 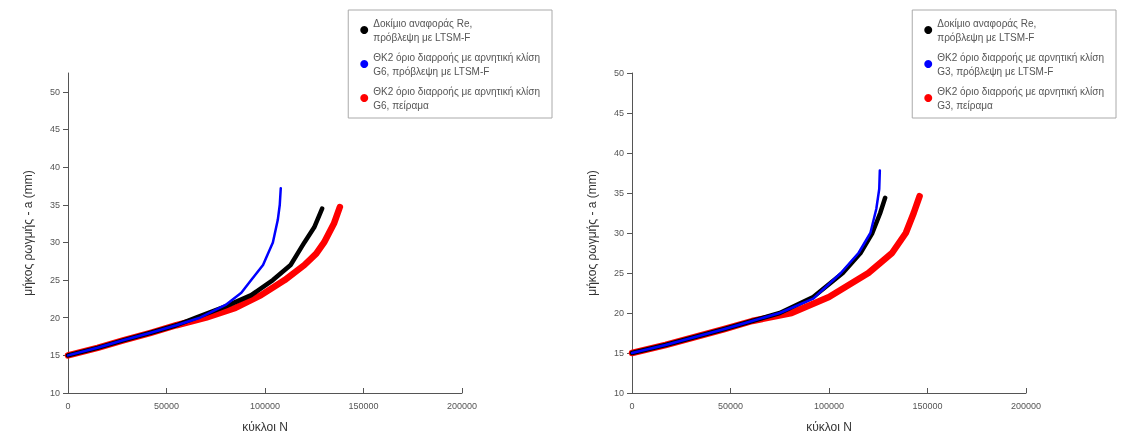 I want to click on legend-label: ΘΚ2 όριο διαρροής με αρνητική κλίση G3, πείραμα, so click(x=1020, y=98).